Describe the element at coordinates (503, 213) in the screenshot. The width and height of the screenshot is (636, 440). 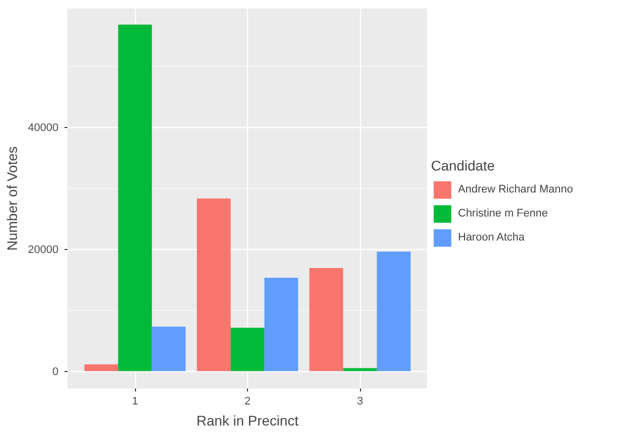
I see `legend-label: Christine m Fenne` at that location.